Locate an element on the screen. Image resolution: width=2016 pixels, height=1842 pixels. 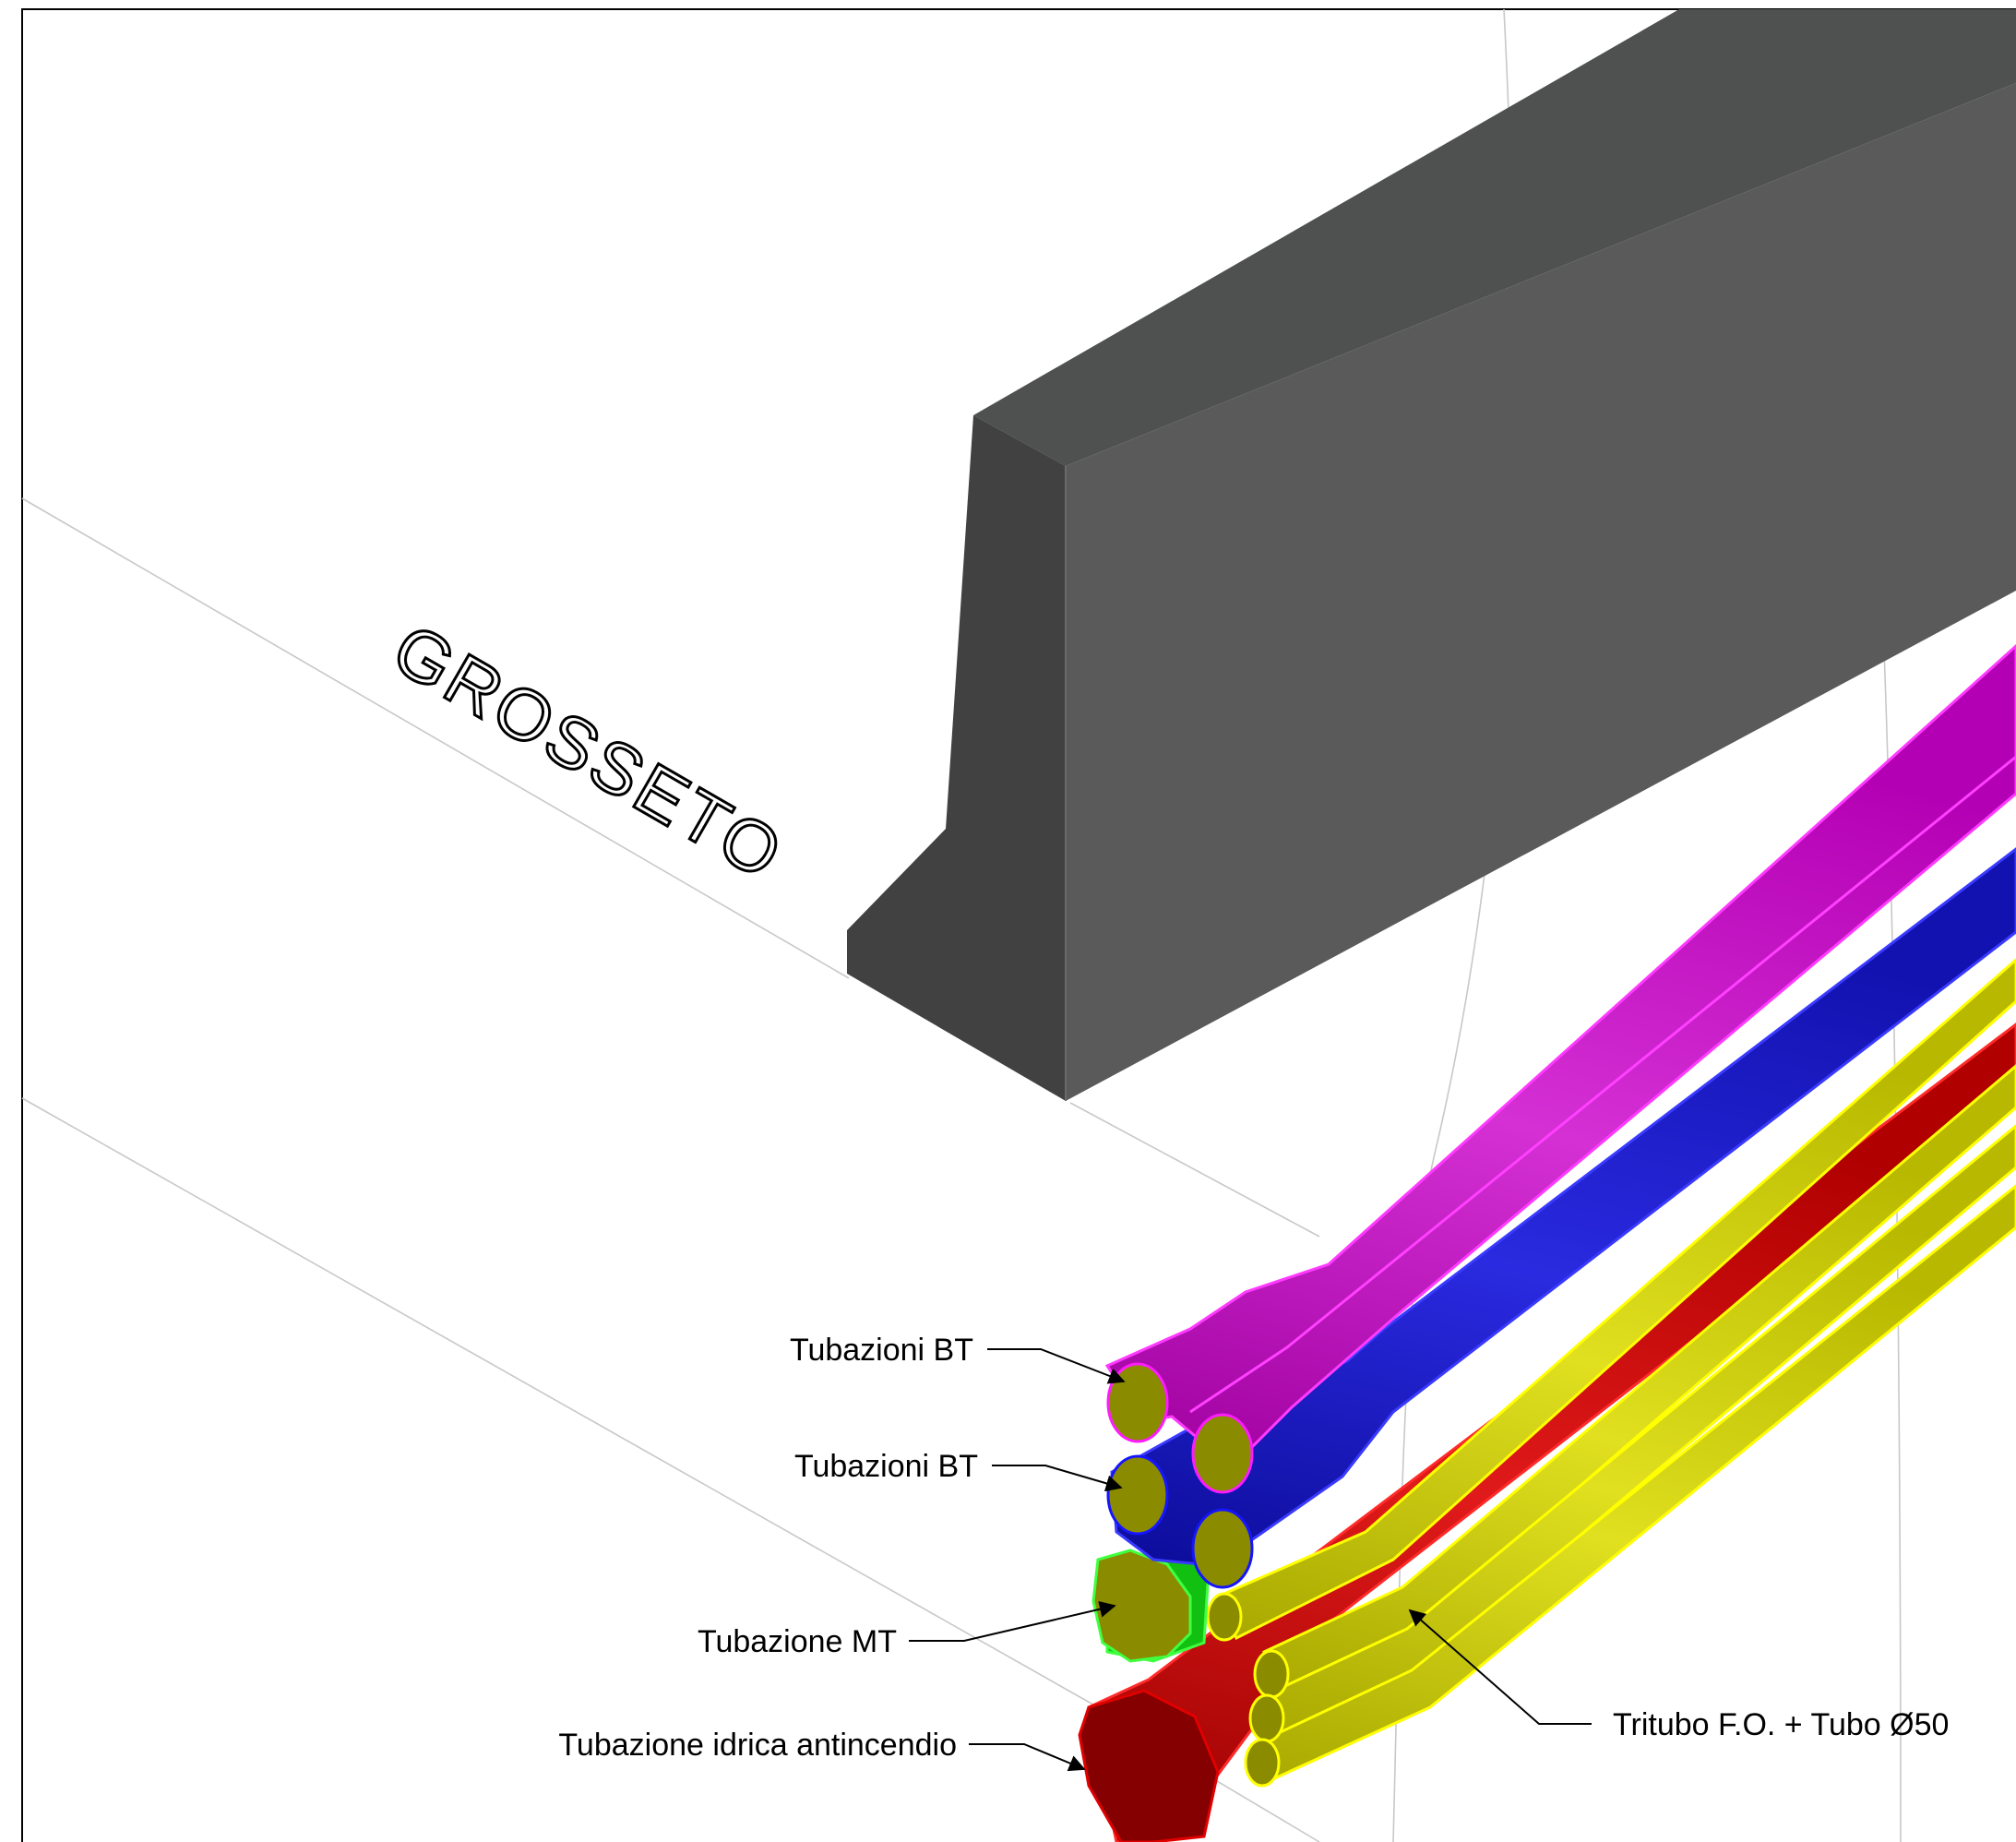
barrier-side-face is located at coordinates (957, 758).